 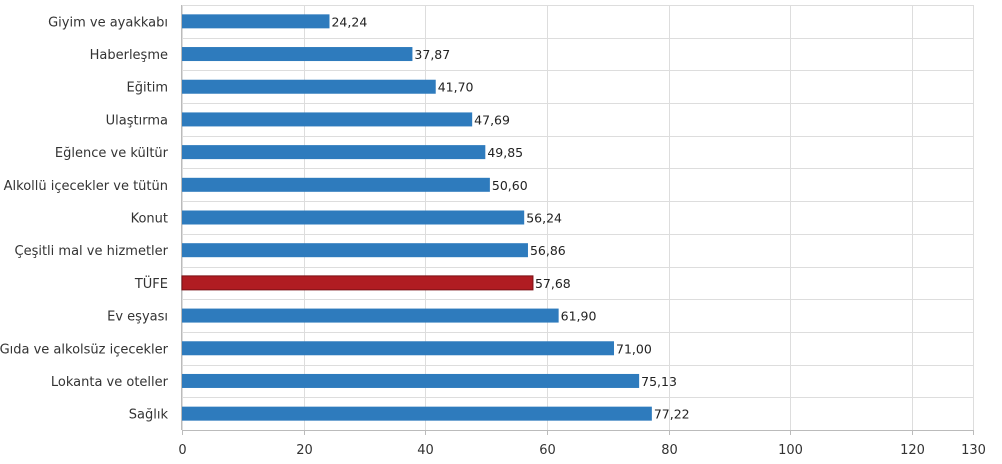 I want to click on data-label: 47,69, so click(x=492, y=119).